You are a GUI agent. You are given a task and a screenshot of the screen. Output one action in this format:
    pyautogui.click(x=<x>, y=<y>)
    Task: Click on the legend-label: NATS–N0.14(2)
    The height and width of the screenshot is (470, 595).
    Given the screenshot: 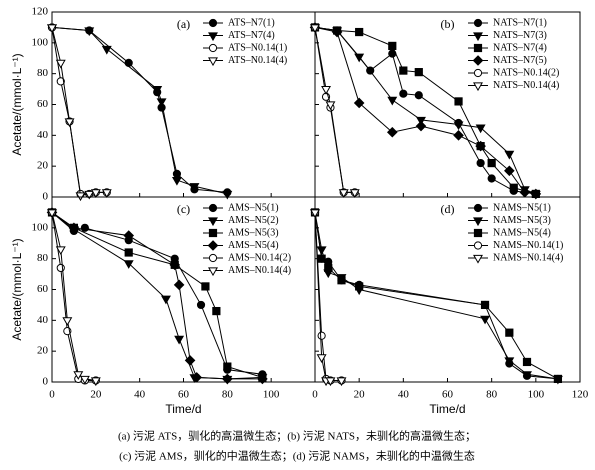 What is the action you would take?
    pyautogui.click(x=526, y=72)
    